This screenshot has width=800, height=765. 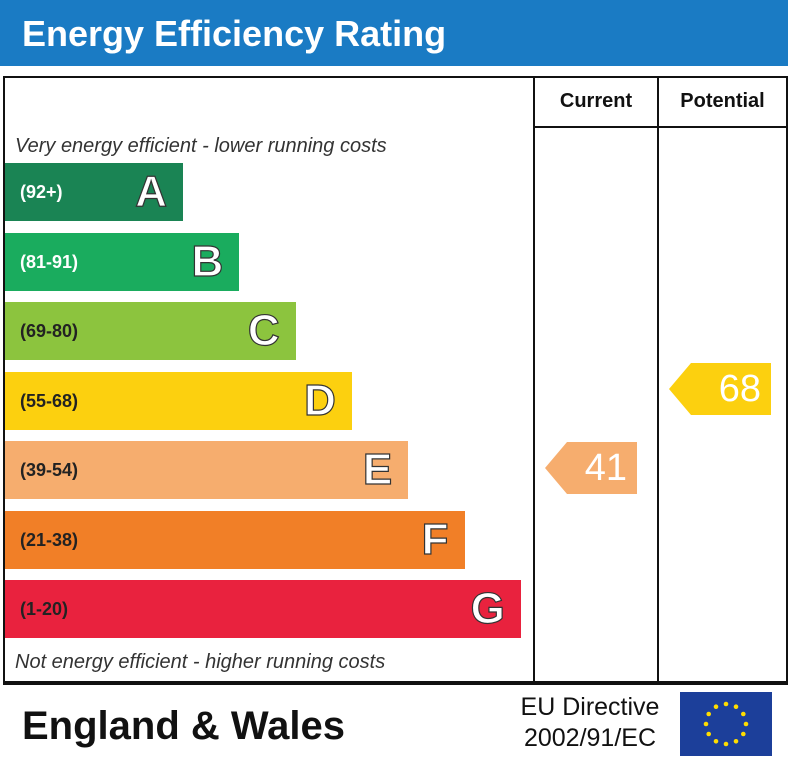 I want to click on band-letter: A, so click(x=151, y=191).